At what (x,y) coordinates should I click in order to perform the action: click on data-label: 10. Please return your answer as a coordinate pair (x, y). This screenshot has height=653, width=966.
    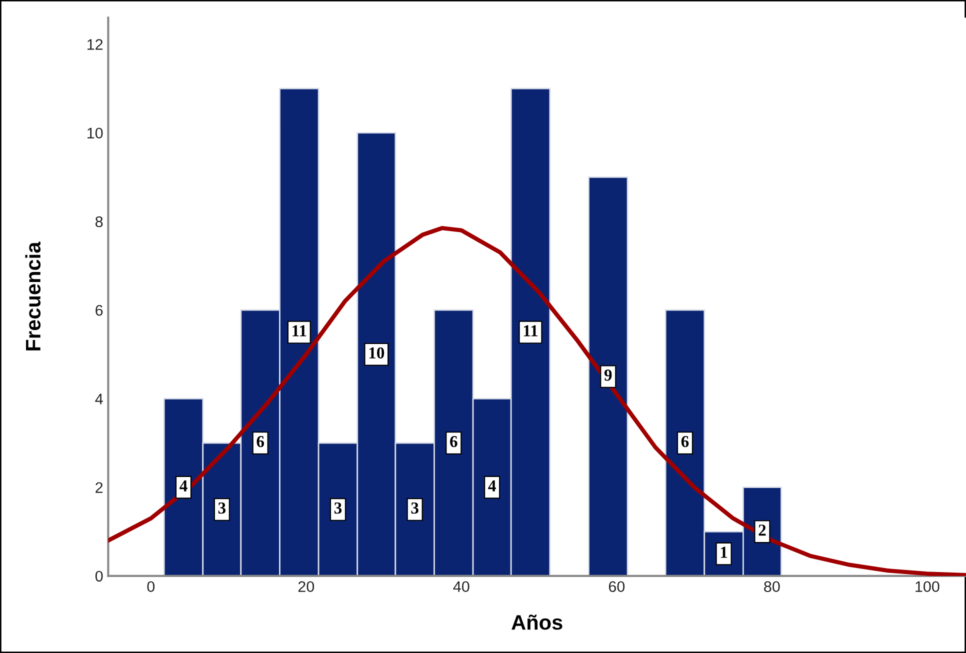
    Looking at the image, I should click on (376, 353).